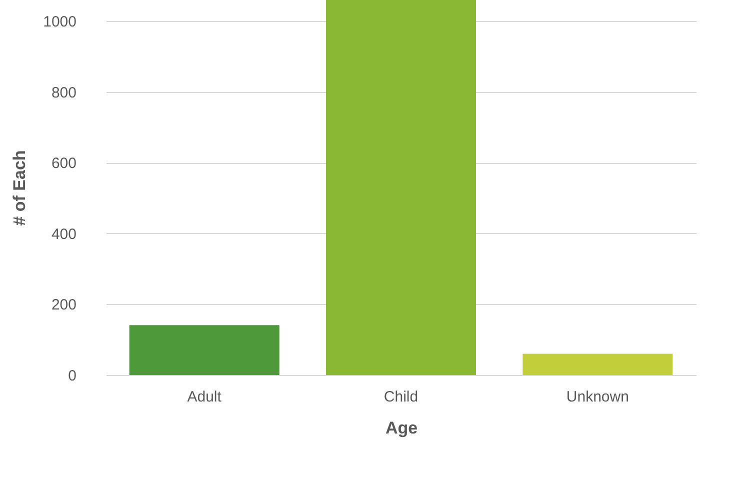  I want to click on x-tick-label: Adult, so click(204, 397).